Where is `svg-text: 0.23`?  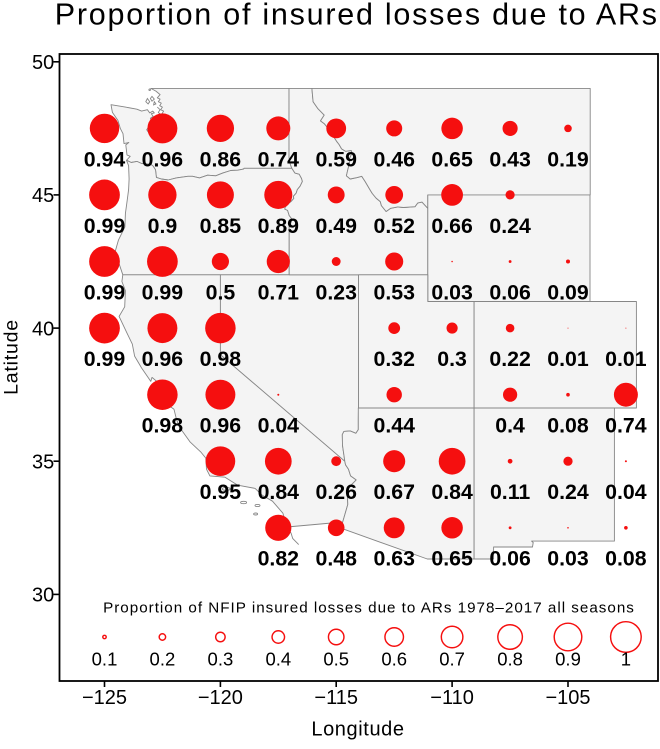 svg-text: 0.23 is located at coordinates (336, 292).